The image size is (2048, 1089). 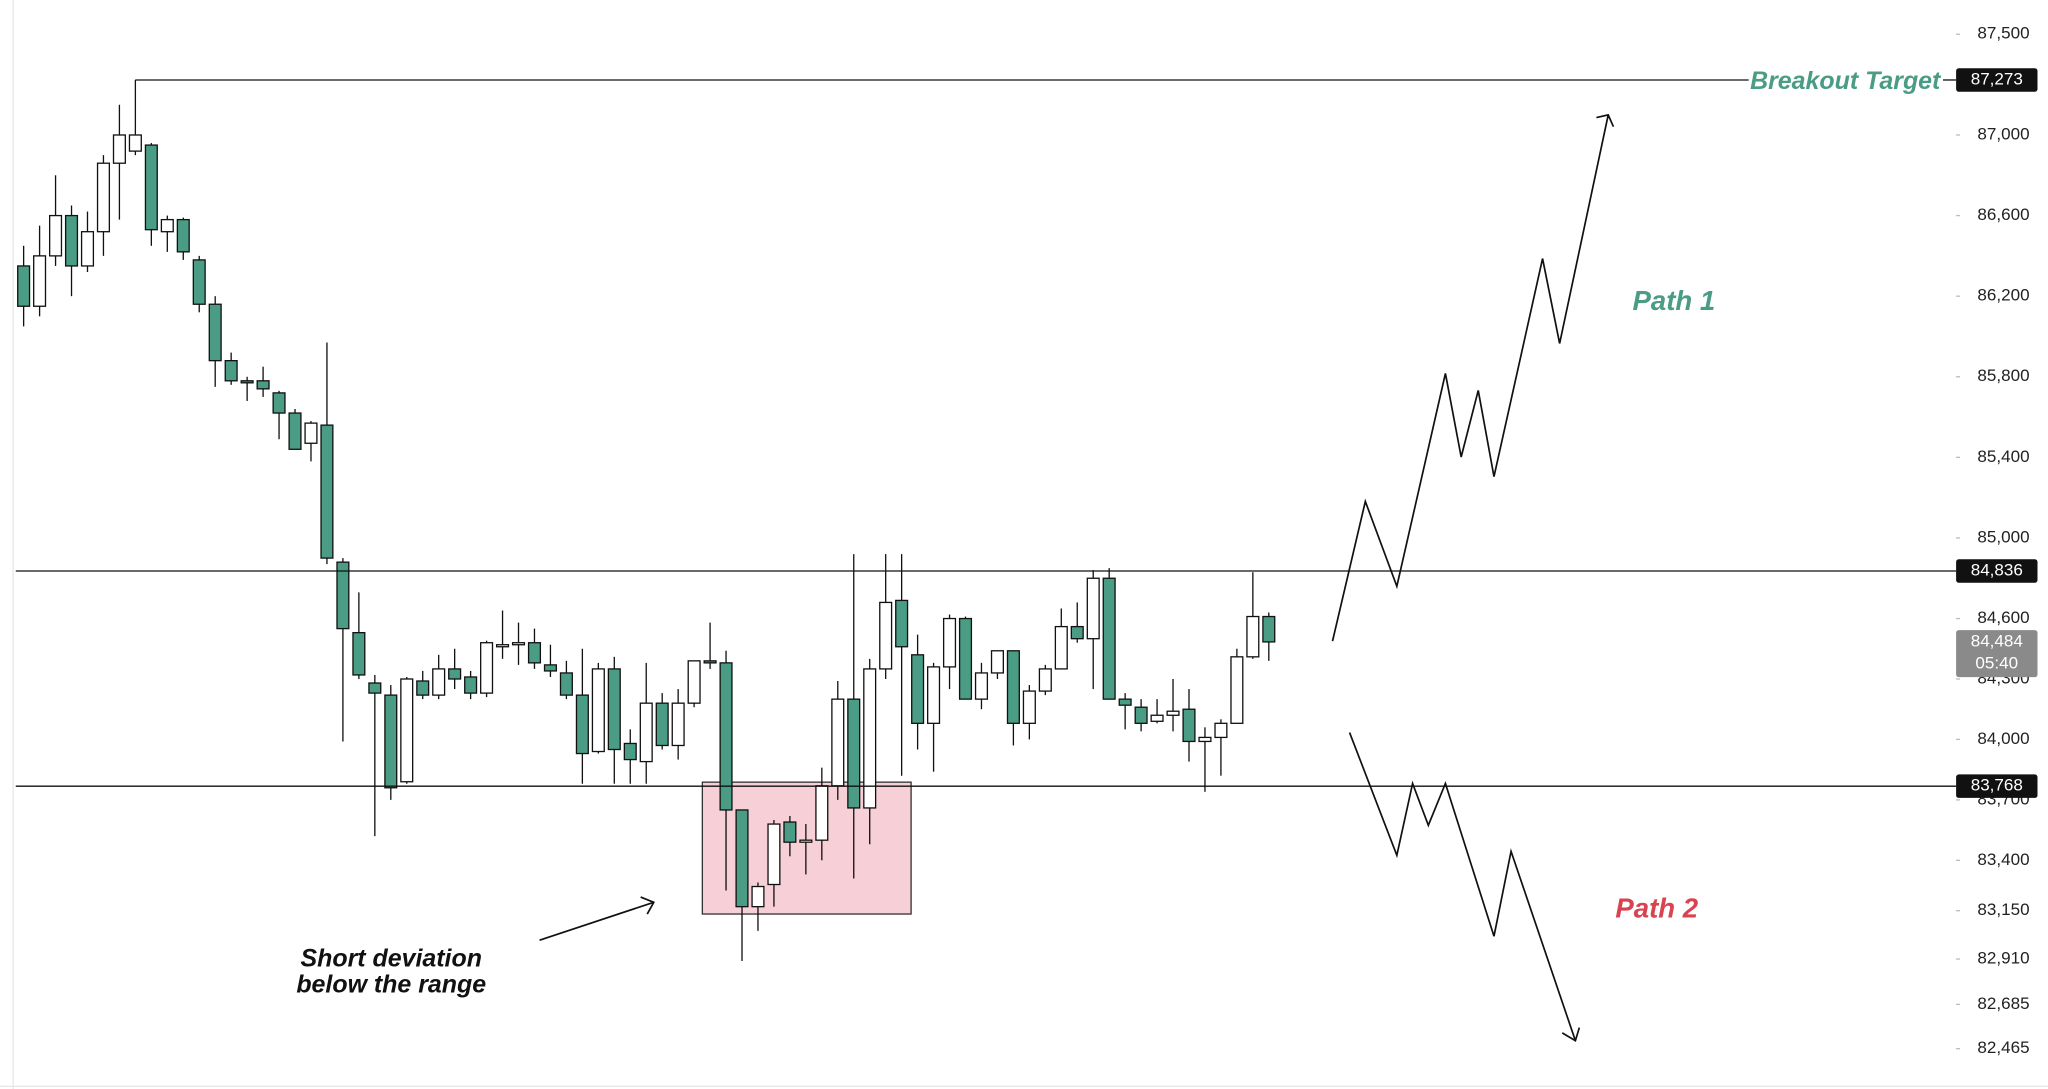 What do you see at coordinates (1996, 663) in the screenshot?
I see `countdown-label: 05:40` at bounding box center [1996, 663].